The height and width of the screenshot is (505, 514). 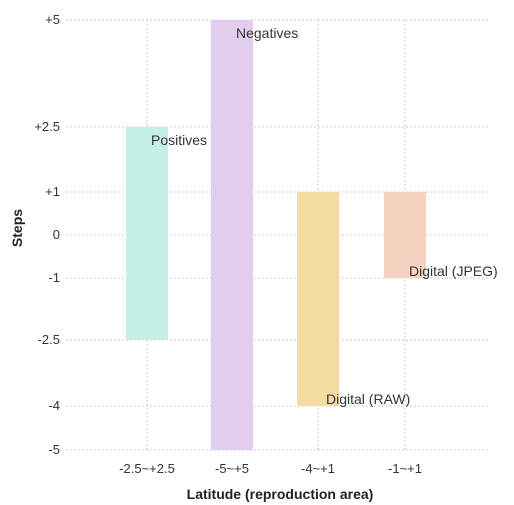 What do you see at coordinates (232, 468) in the screenshot?
I see `x-tick-label: -5~+5` at bounding box center [232, 468].